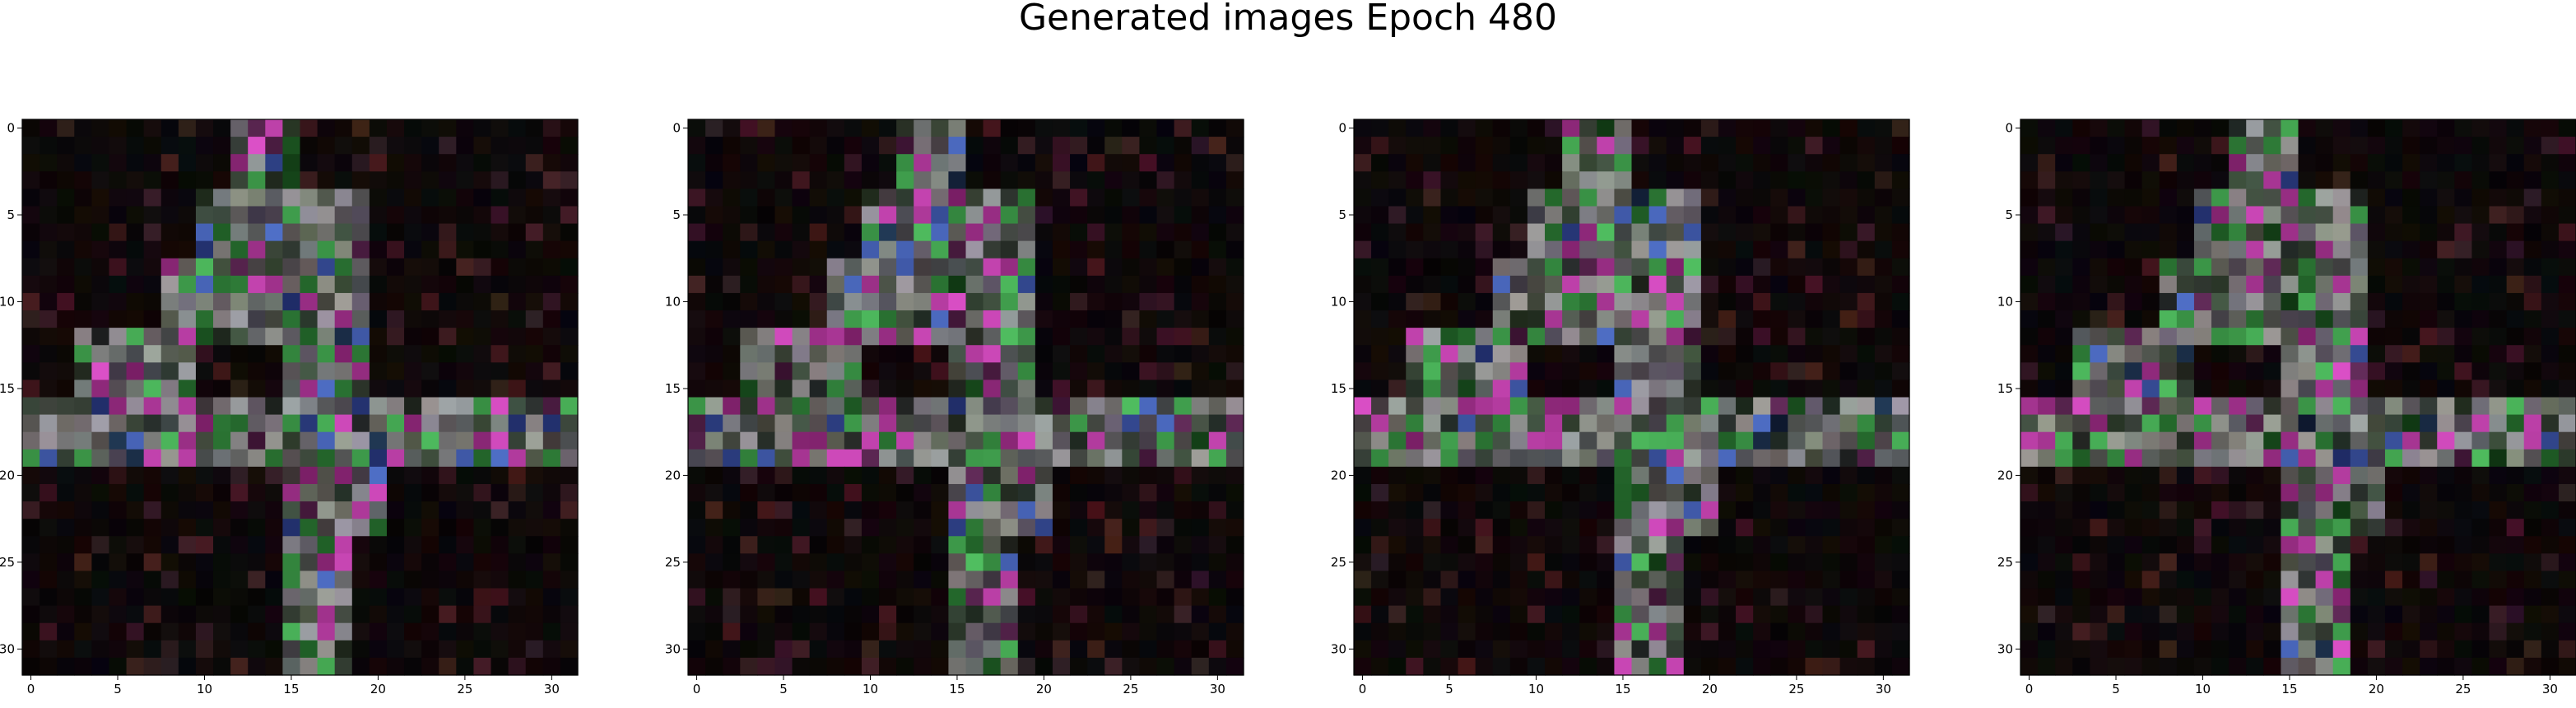  Describe the element at coordinates (1338, 562) in the screenshot. I see `y-tick-label: 25` at that location.